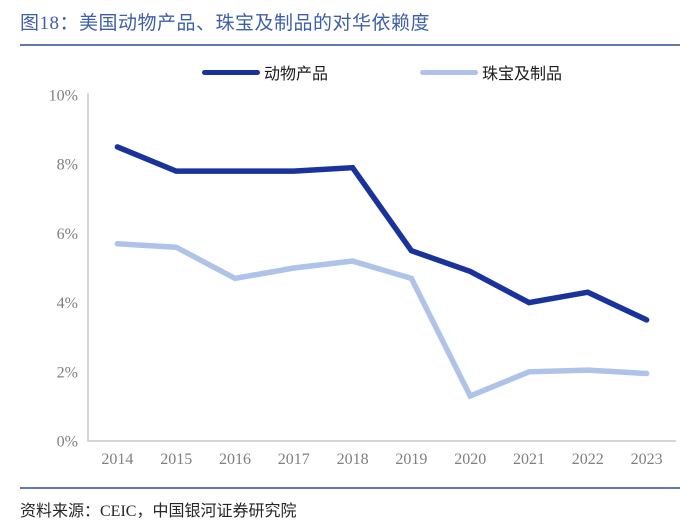 This screenshot has width=700, height=527. I want to click on x-axis-tick-label: 2014, so click(117, 459).